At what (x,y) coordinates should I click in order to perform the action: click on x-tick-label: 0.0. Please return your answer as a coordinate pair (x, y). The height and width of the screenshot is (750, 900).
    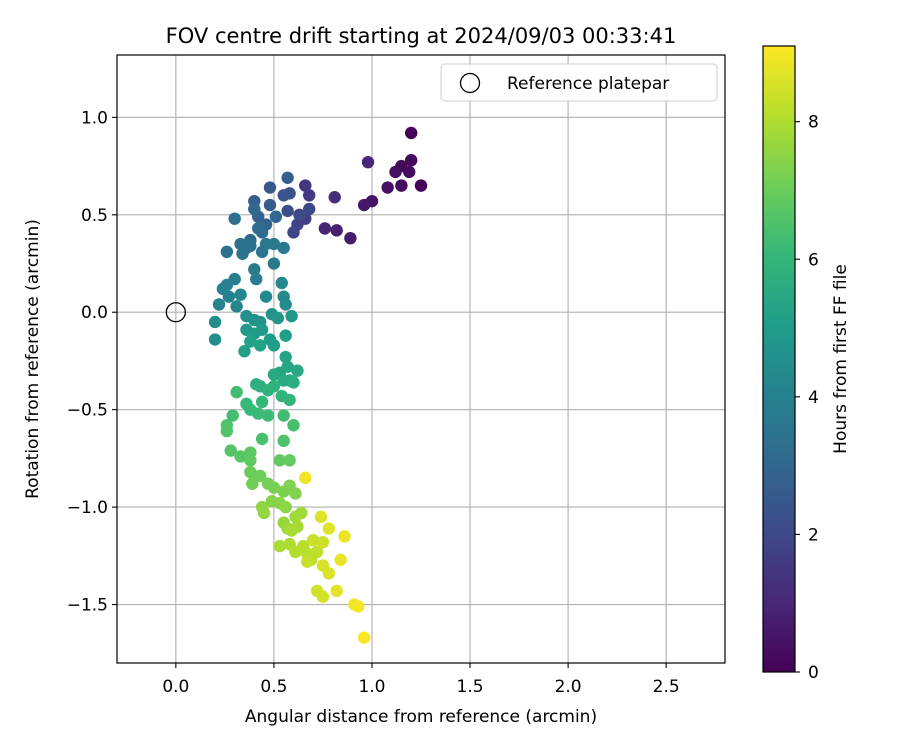
    Looking at the image, I should click on (175, 687).